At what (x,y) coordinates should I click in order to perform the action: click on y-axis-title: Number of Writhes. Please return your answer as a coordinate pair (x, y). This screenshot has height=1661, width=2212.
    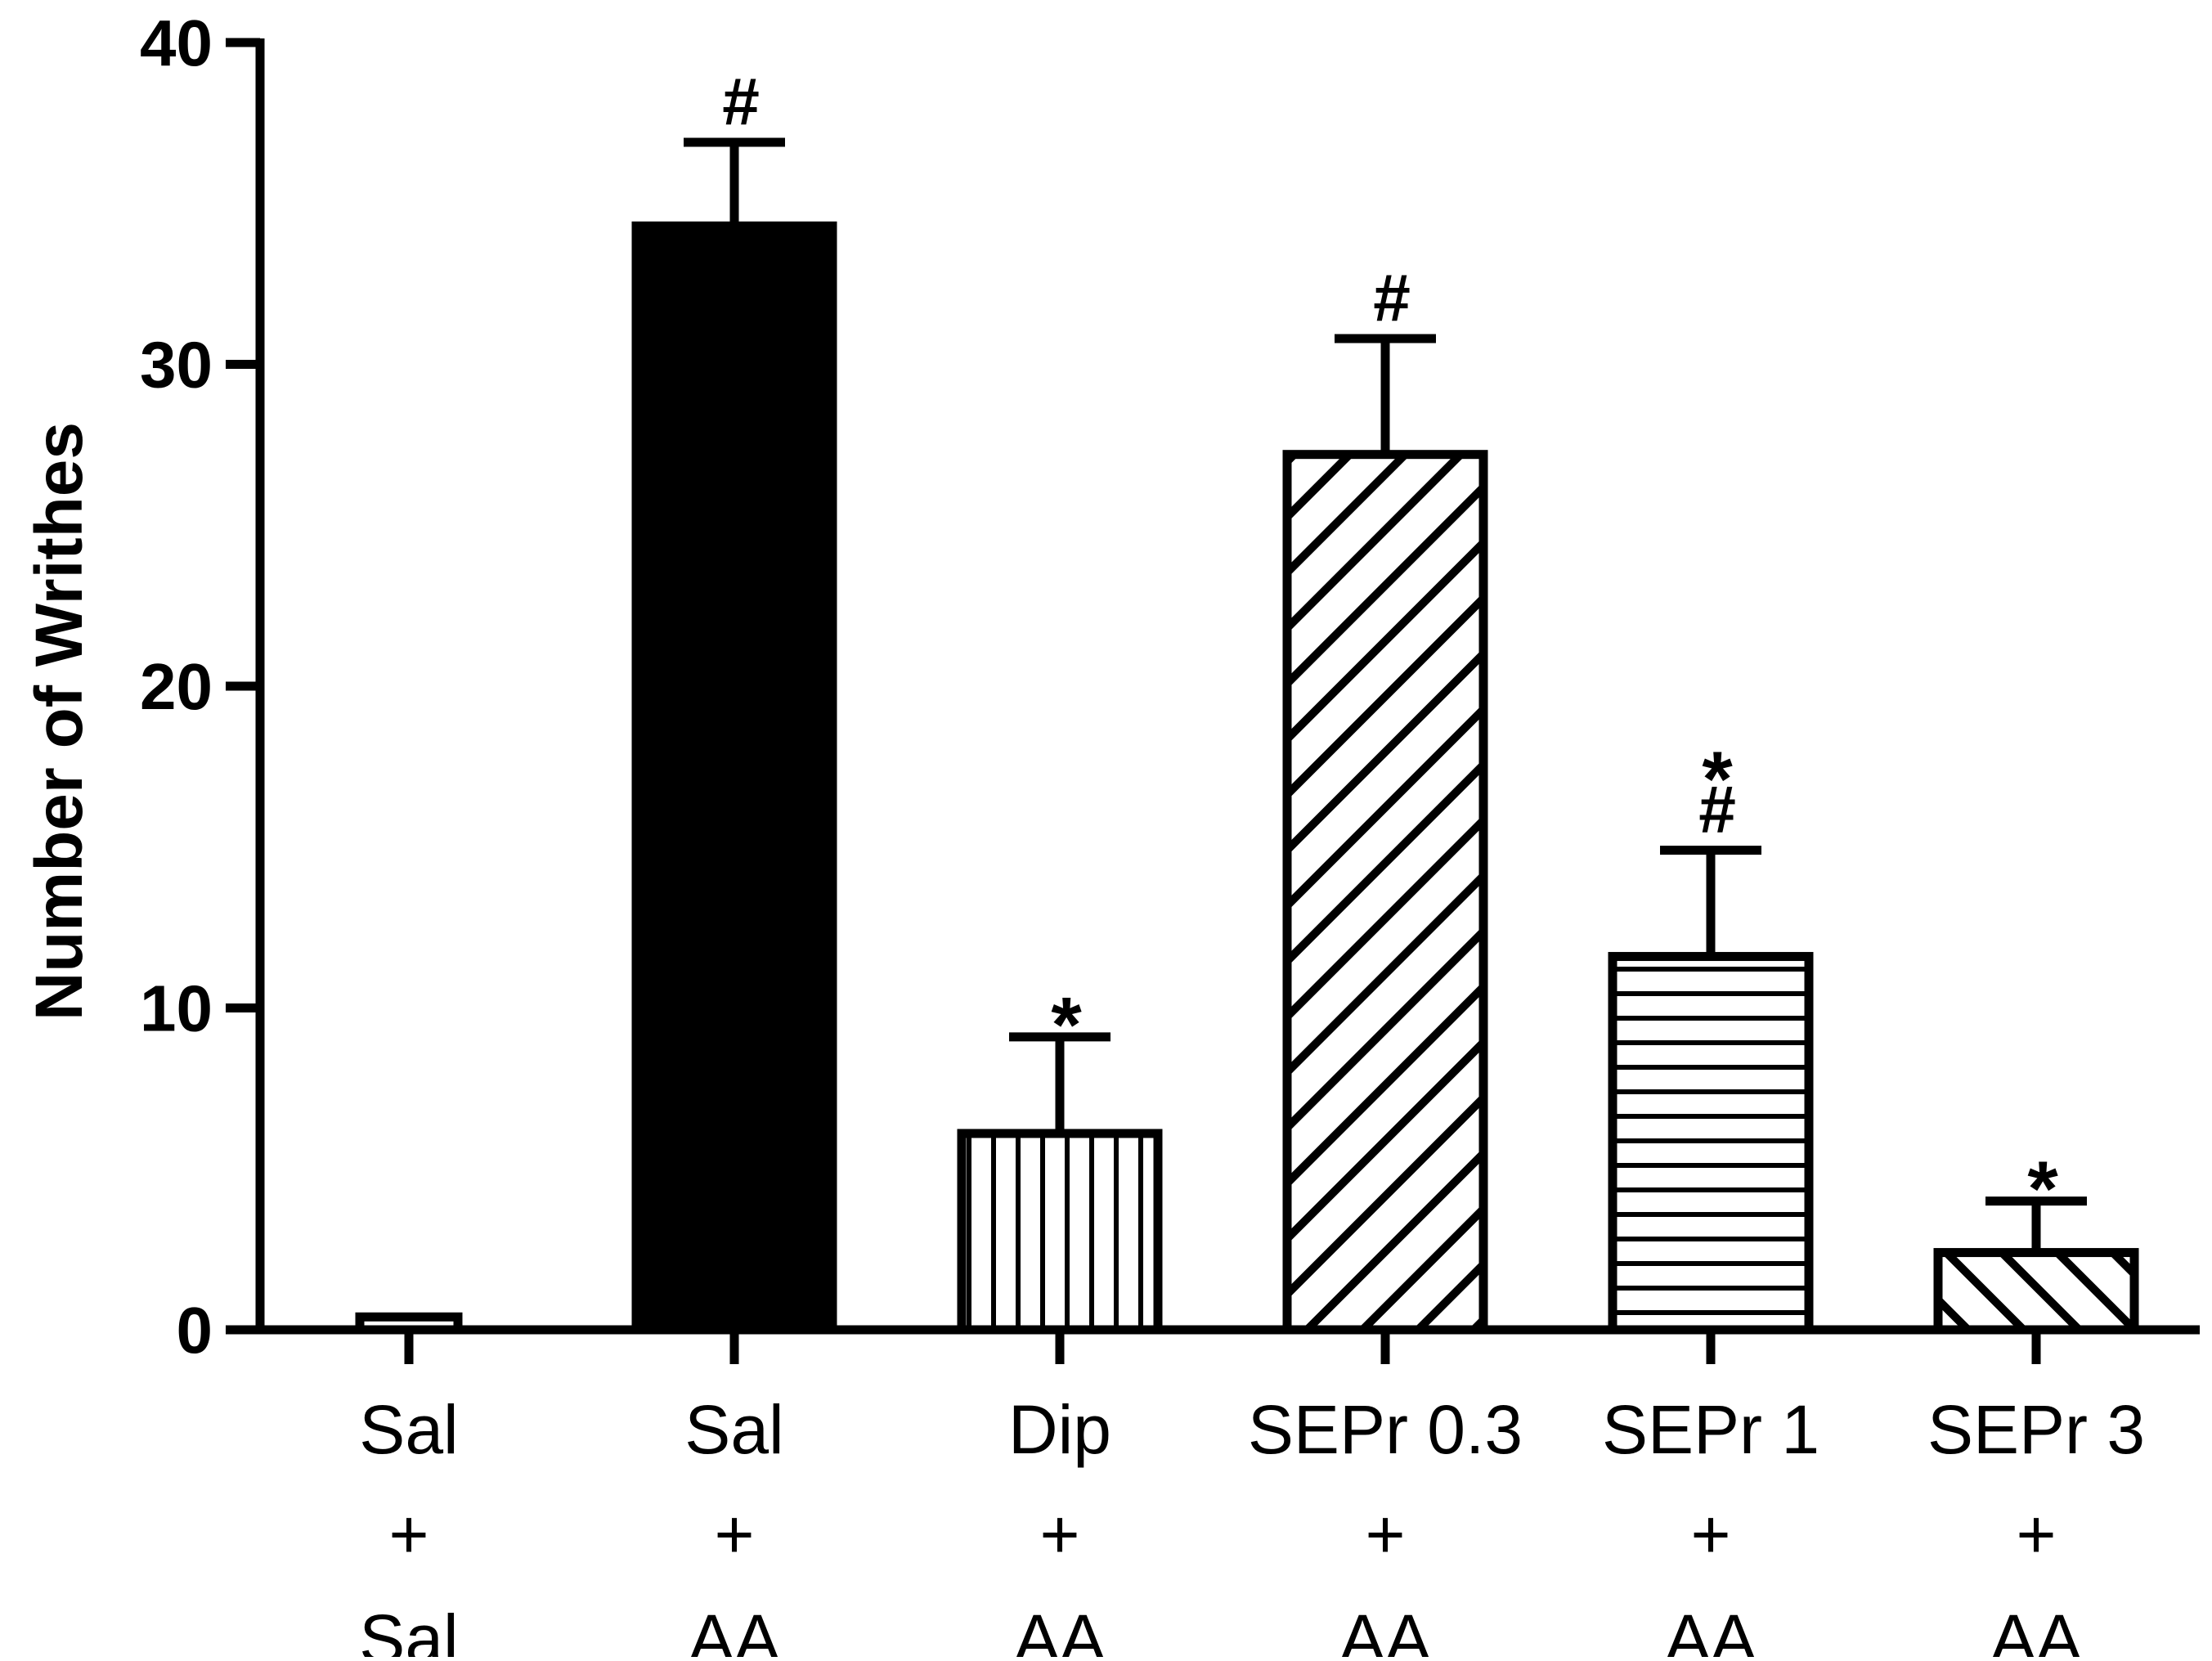
    Looking at the image, I should click on (59, 721).